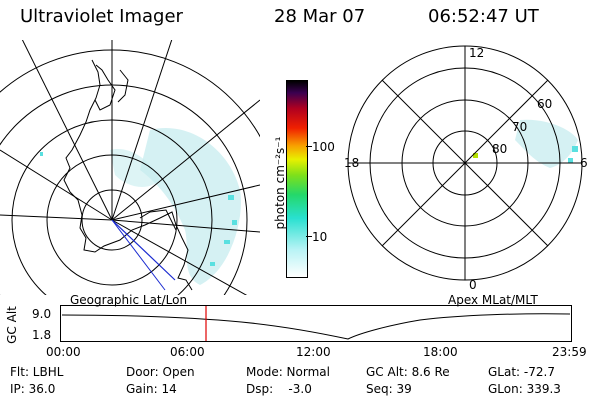 Image resolution: width=600 pixels, height=400 pixels. I want to click on altitude-ylabel: GC Alt, so click(12, 325).